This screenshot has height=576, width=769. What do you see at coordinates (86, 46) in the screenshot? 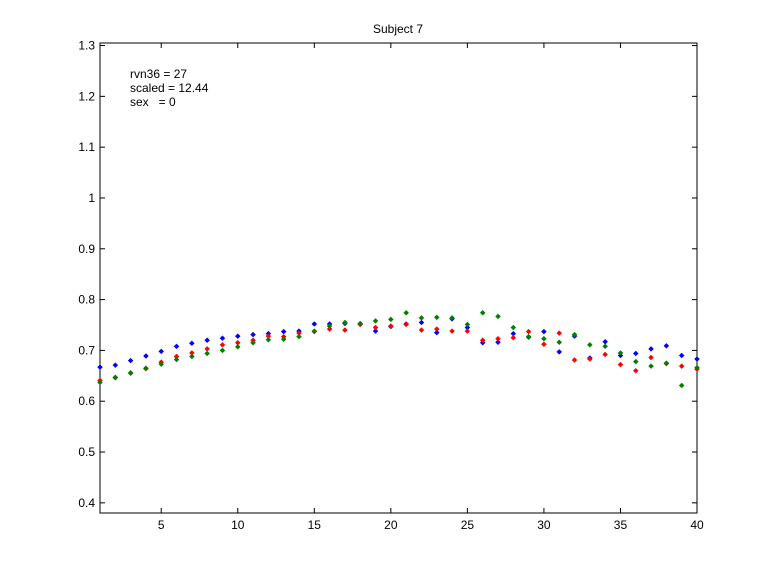
I see `y-tick-label: 1.3` at bounding box center [86, 46].